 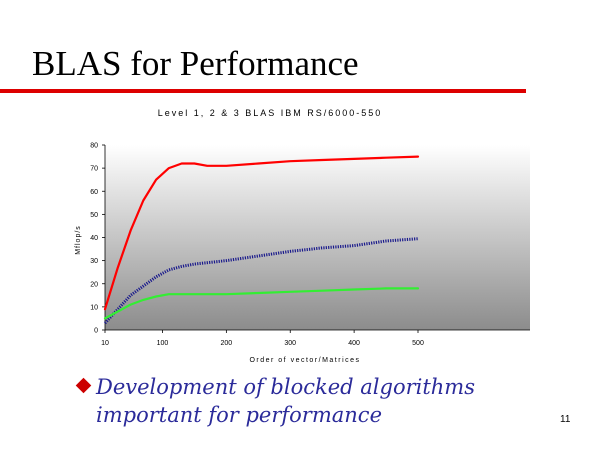 I want to click on chart-title: Level 1, 2 & 3 BLAS IBM RS/6000-550, so click(x=270, y=113).